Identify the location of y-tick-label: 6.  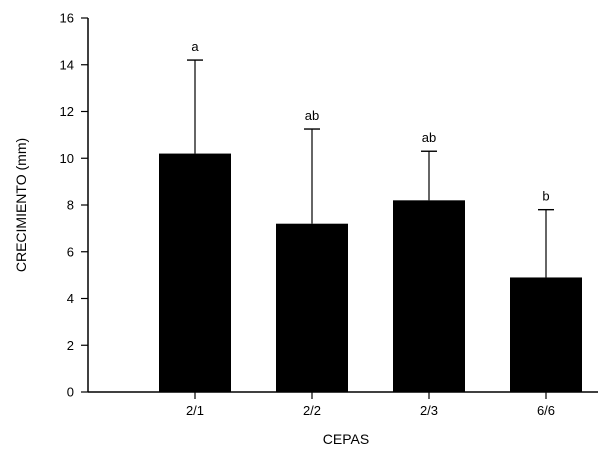
(70, 251).